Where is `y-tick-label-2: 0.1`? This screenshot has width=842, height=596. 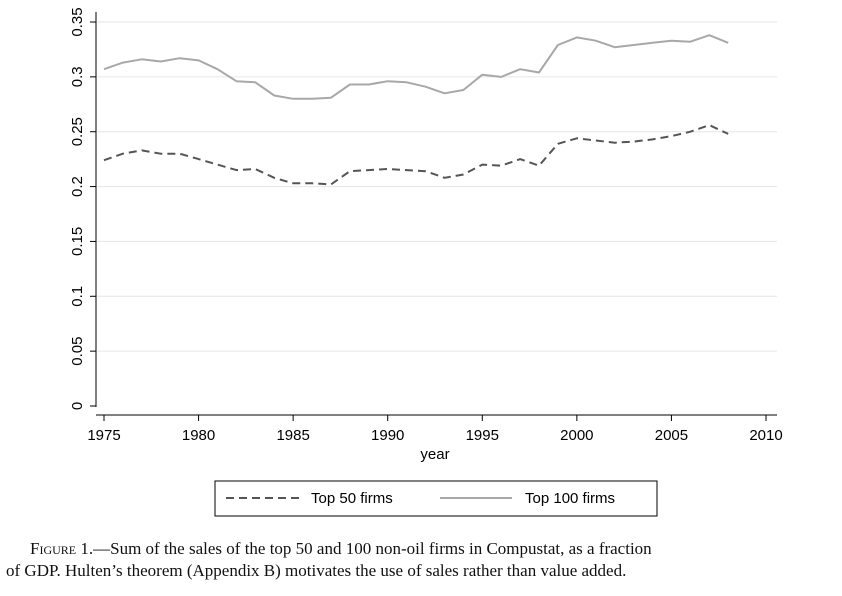
y-tick-label-2: 0.1 is located at coordinates (77, 296).